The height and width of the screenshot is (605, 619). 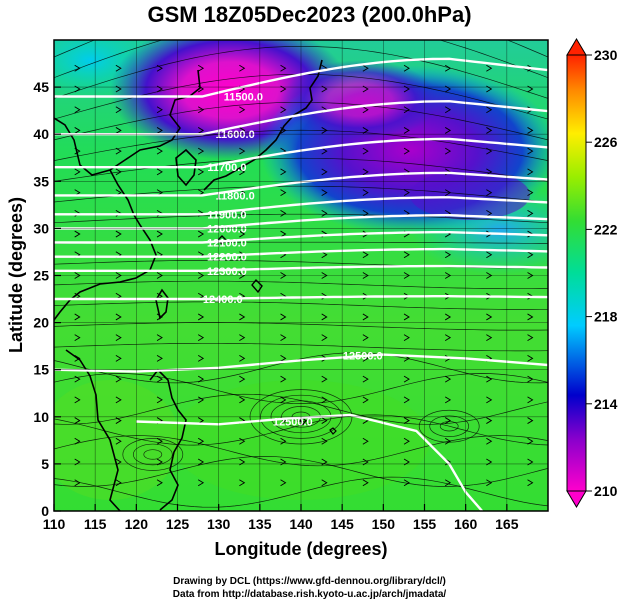 I want to click on x-axis-title: Longitude (degrees), so click(x=300, y=549).